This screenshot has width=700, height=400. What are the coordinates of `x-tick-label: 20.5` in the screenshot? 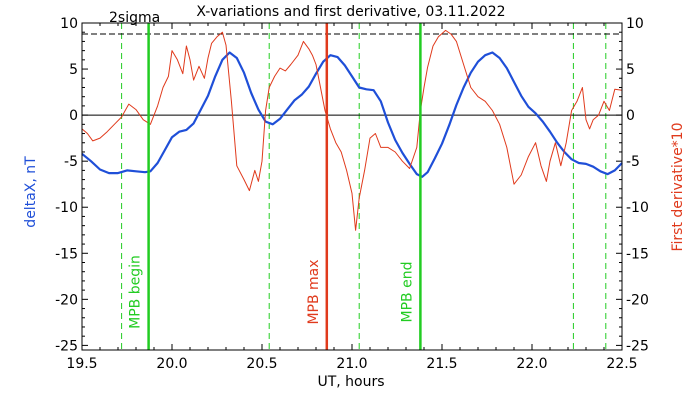 It's located at (261, 364).